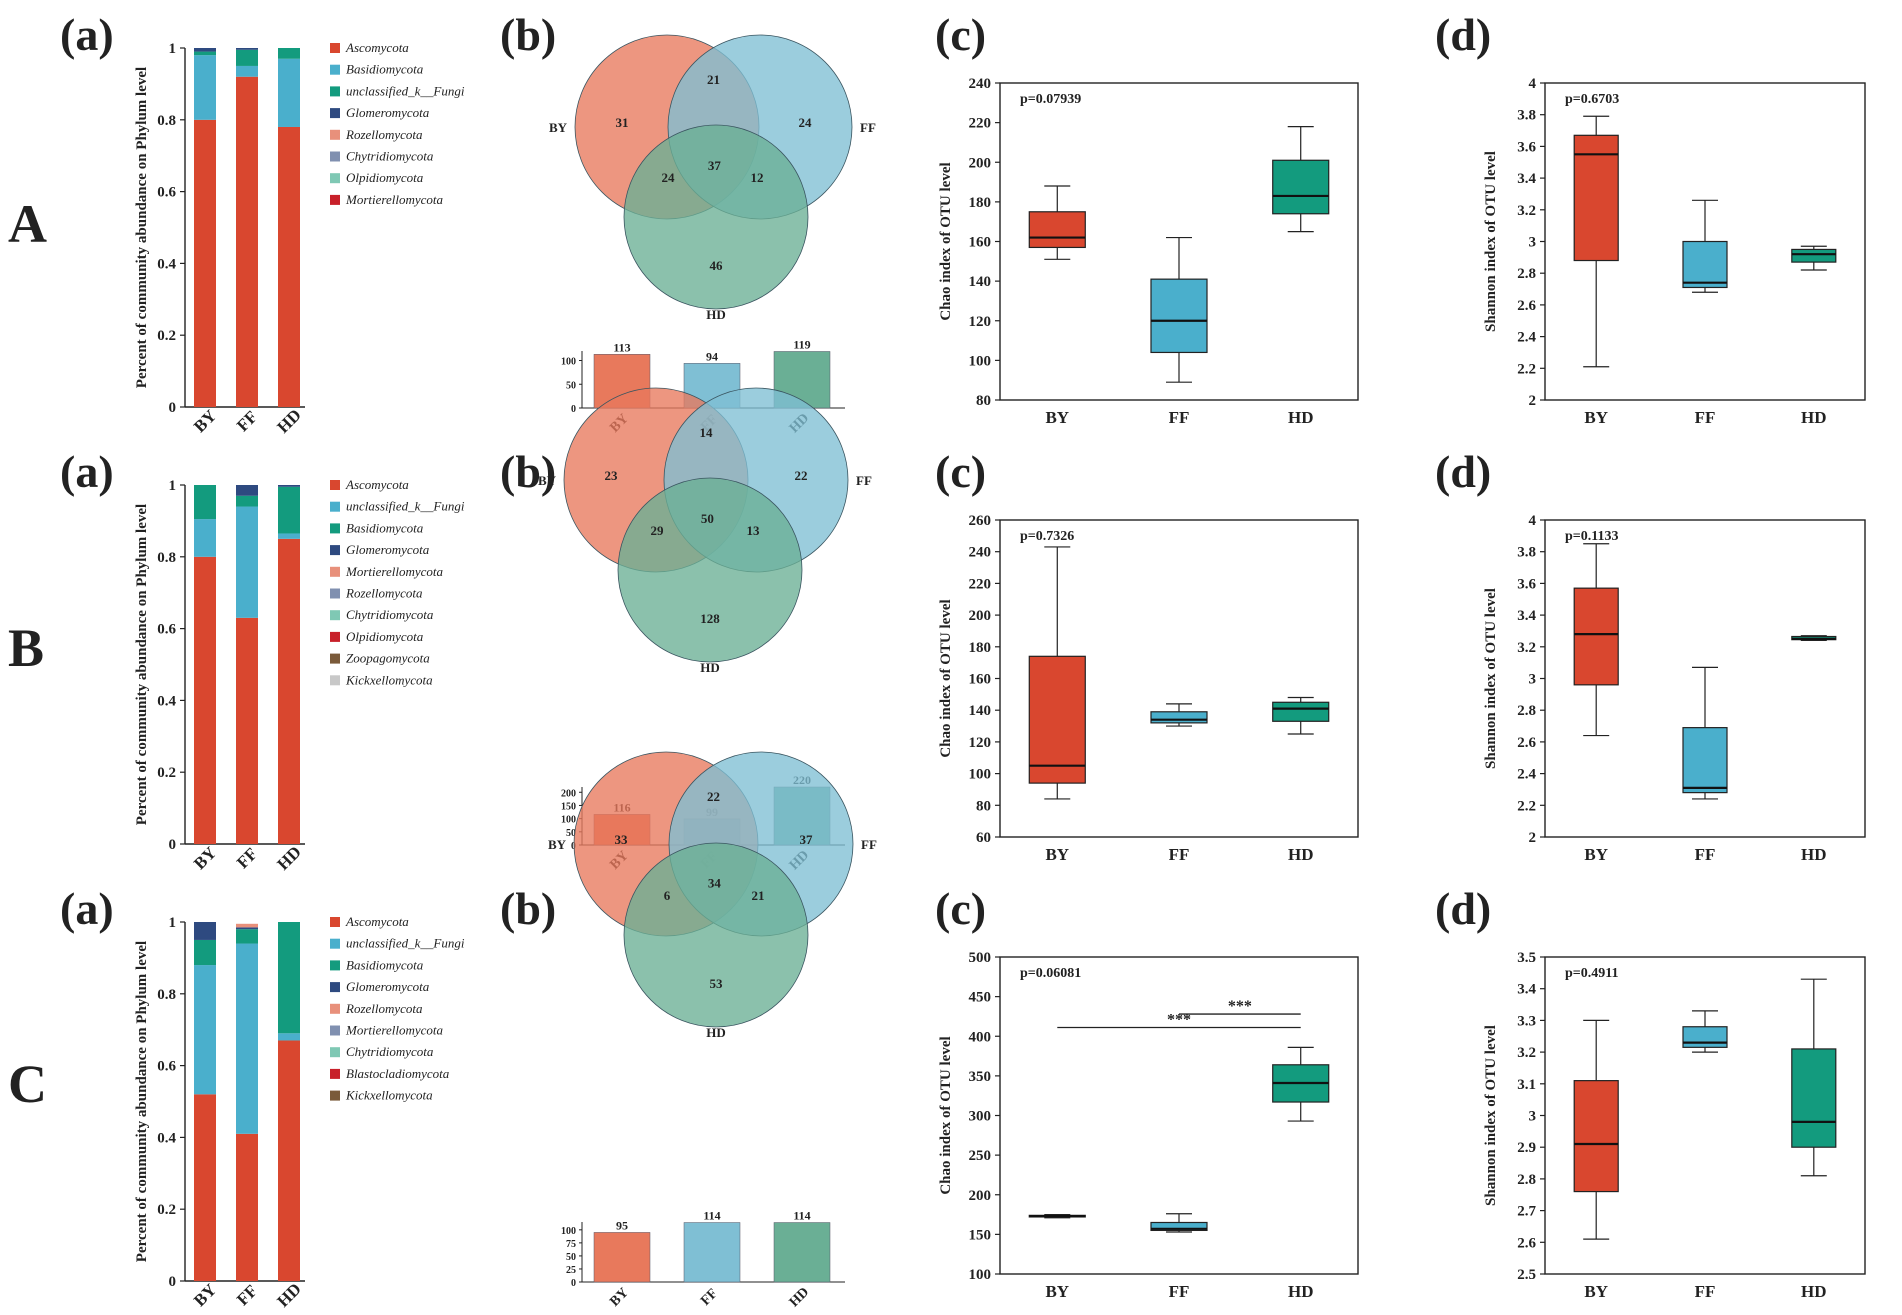 This screenshot has height=1315, width=1902. What do you see at coordinates (1526, 1053) in the screenshot?
I see `y-tick-label: 3.2` at bounding box center [1526, 1053].